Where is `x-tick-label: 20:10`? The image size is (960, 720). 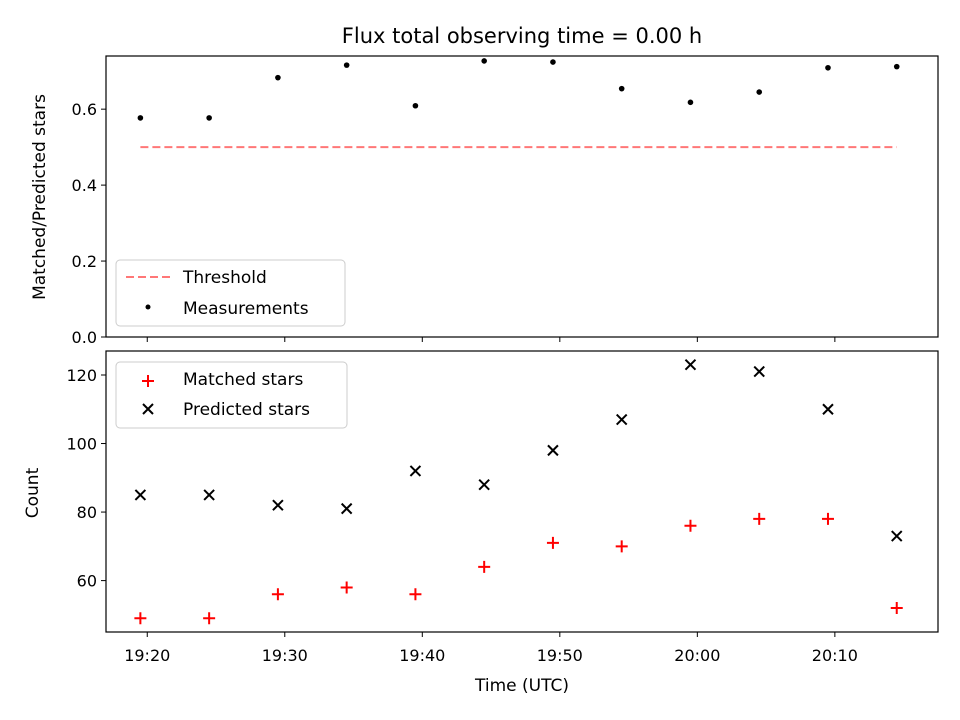
x-tick-label: 20:10 is located at coordinates (835, 655).